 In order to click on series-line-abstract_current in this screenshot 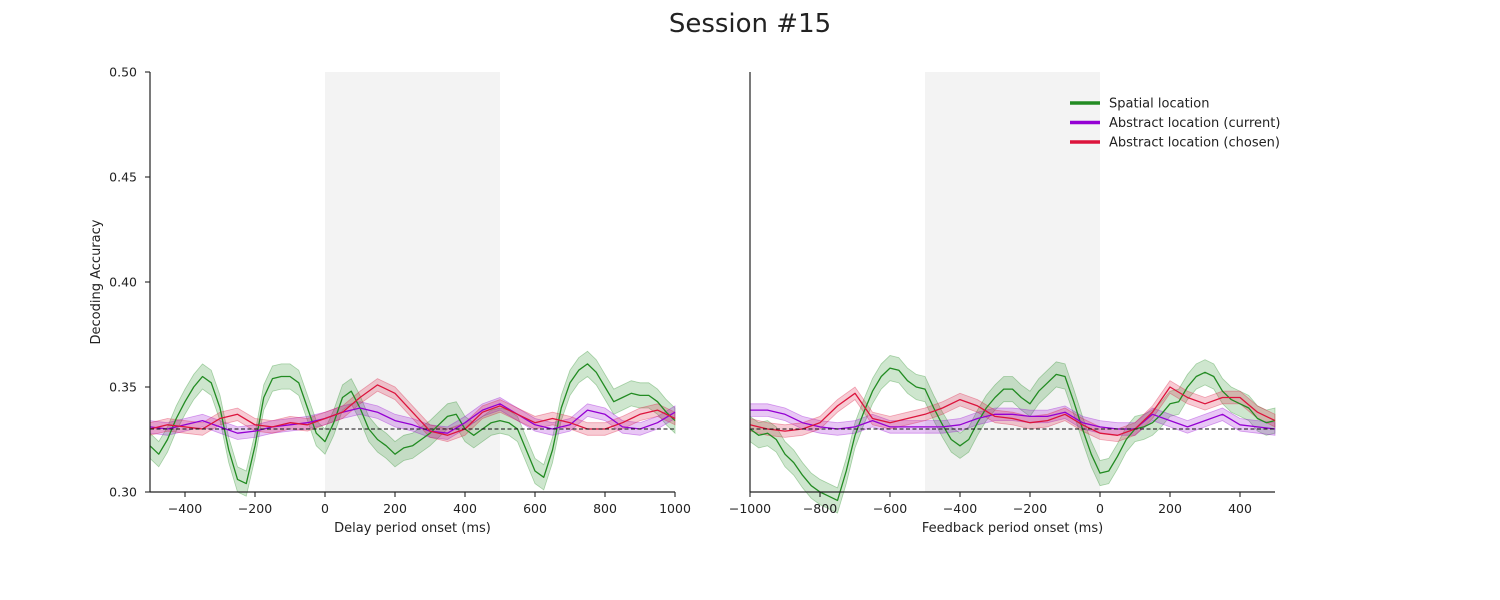, I will do `click(412, 418)`.